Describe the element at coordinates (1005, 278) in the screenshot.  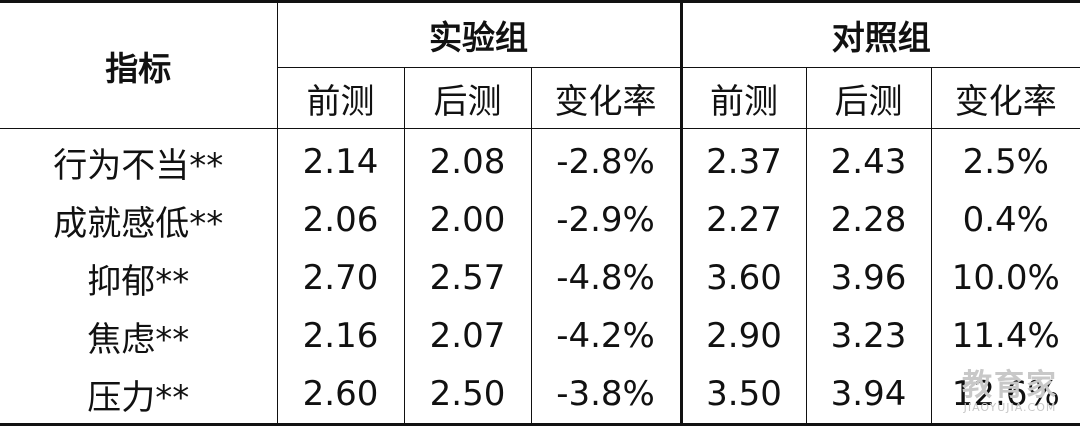
I see `cell-ctl-change: 10.0%` at that location.